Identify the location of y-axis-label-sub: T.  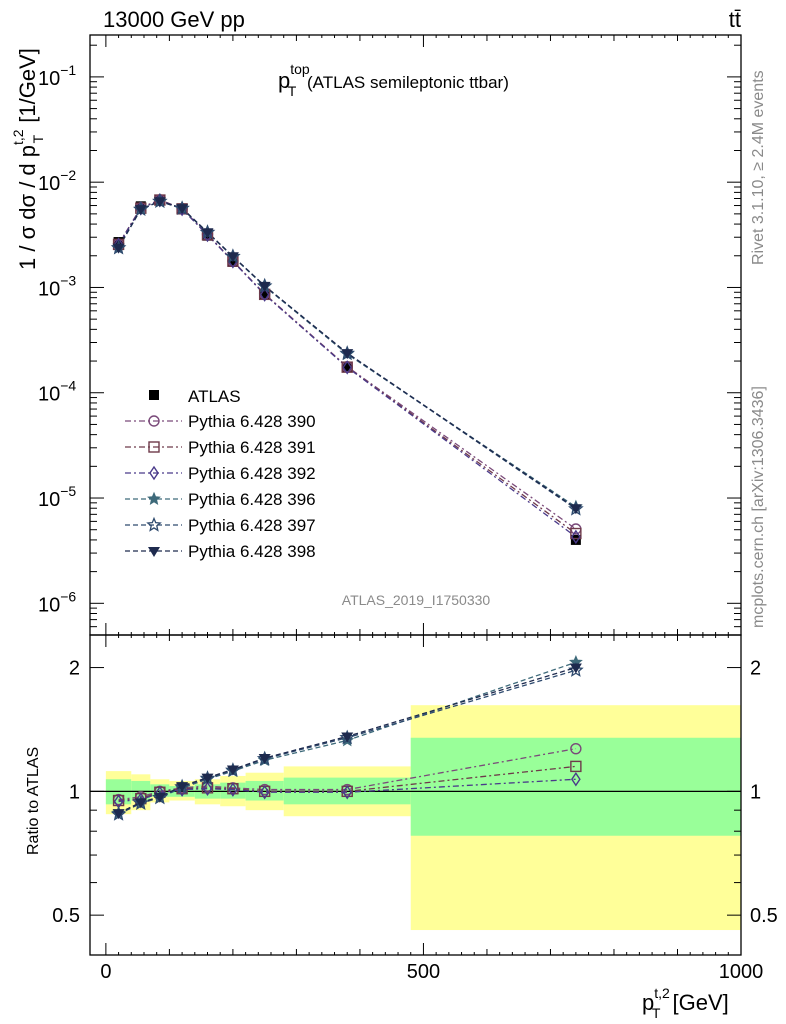
(38, 138).